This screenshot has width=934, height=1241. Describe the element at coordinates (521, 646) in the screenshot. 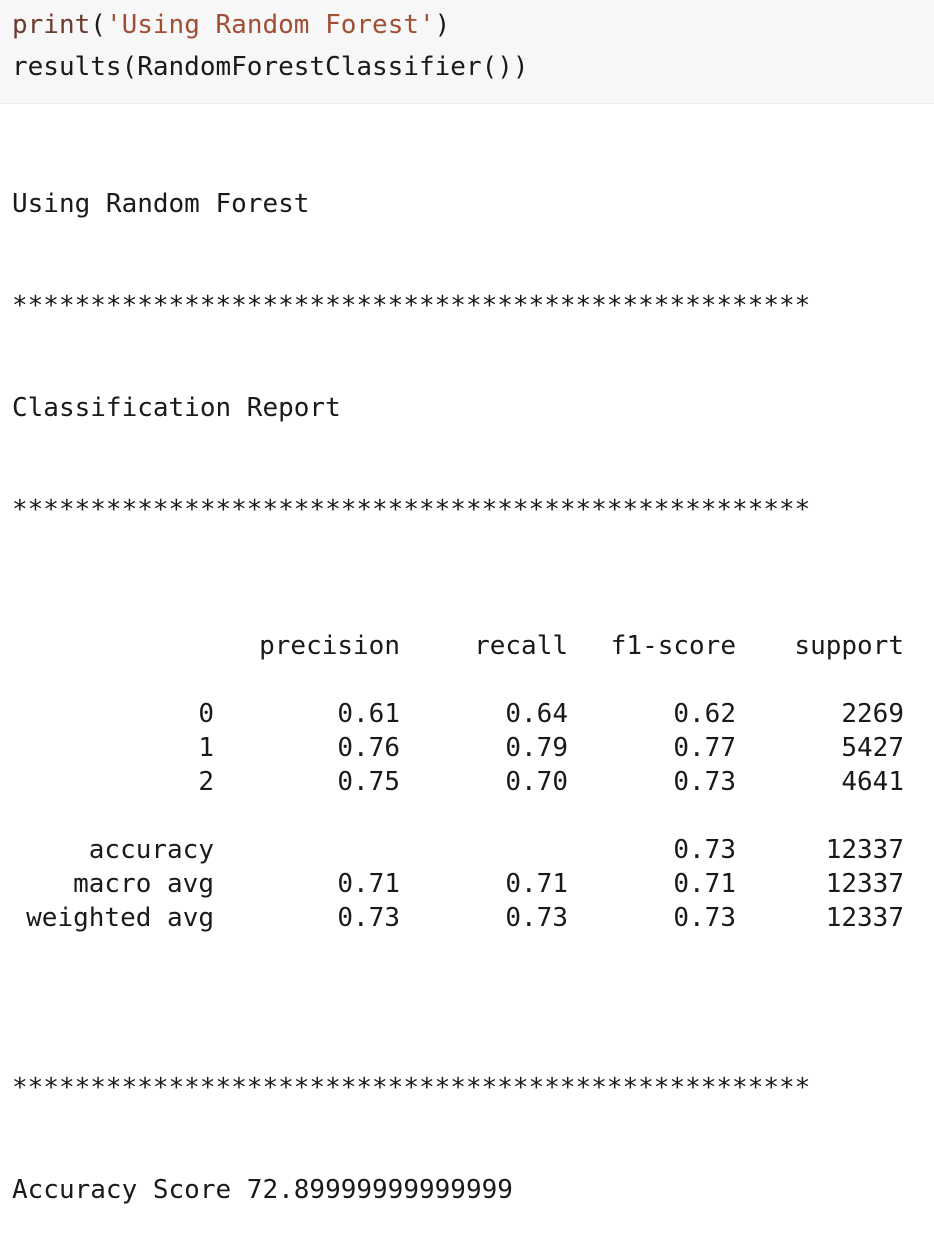

I see `column-header-recall: recall` at that location.